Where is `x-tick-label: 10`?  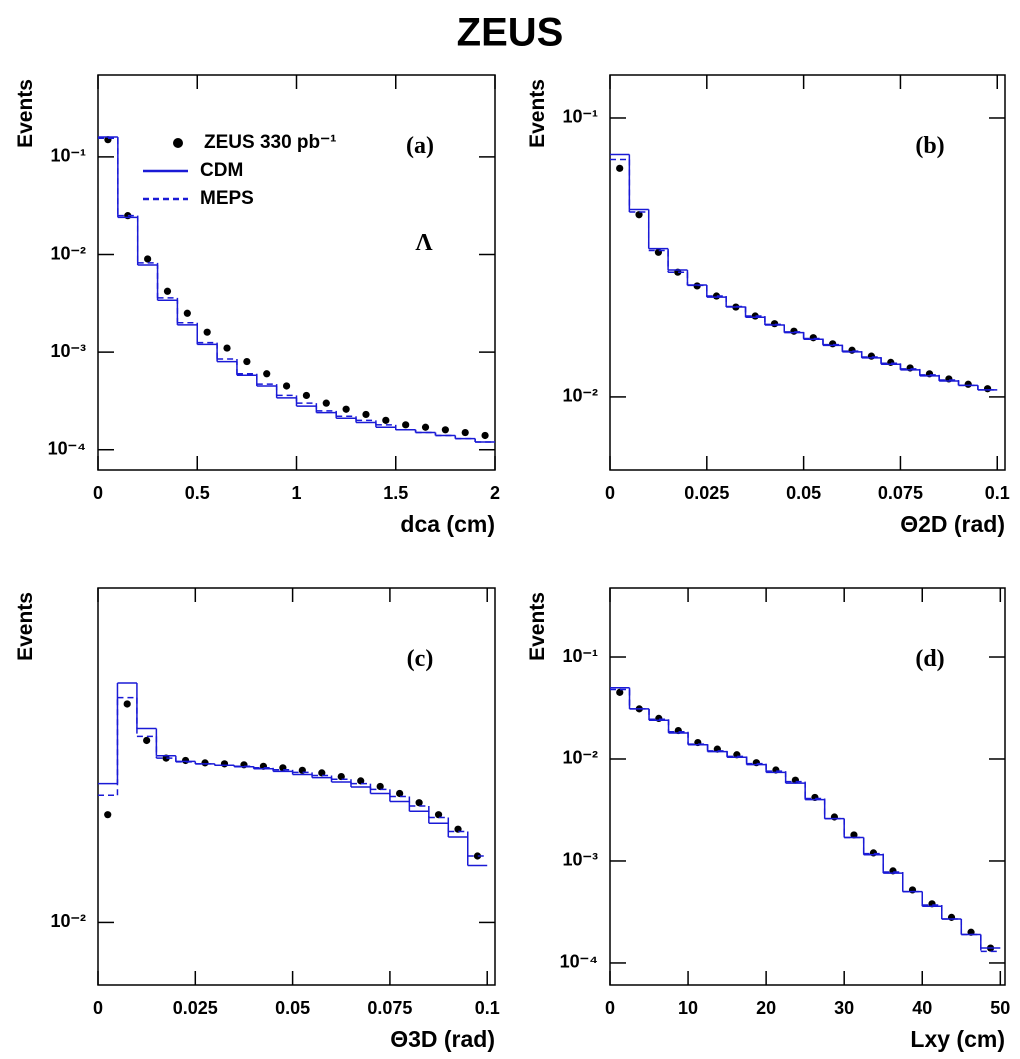
x-tick-label: 10 is located at coordinates (688, 1008).